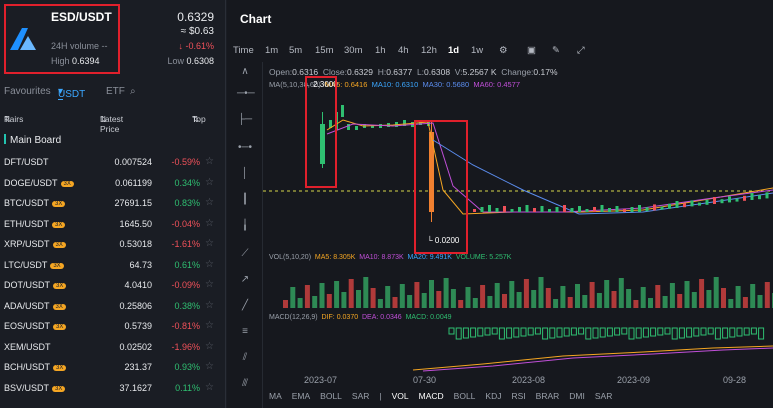 Image resolution: width=773 pixels, height=408 pixels. I want to click on list-item: ETH/USDT 3X 1645.50 -0.04% ☆, so click(112, 224).